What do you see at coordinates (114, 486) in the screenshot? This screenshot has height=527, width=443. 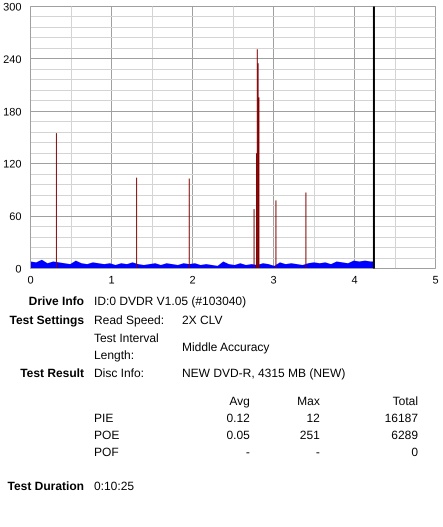 I see `text: 0:10:25` at bounding box center [114, 486].